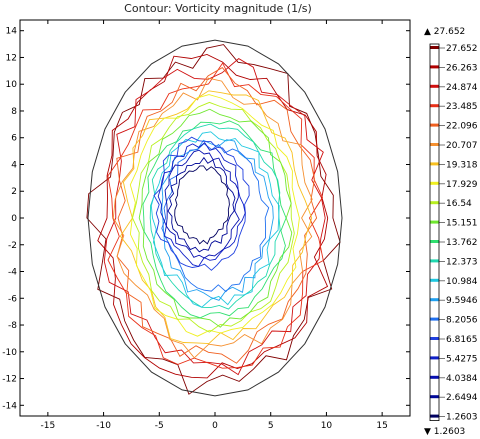 Image resolution: width=480 pixels, height=439 pixels. Describe the element at coordinates (462, 49) in the screenshot. I see `legend-label: 27.652` at that location.